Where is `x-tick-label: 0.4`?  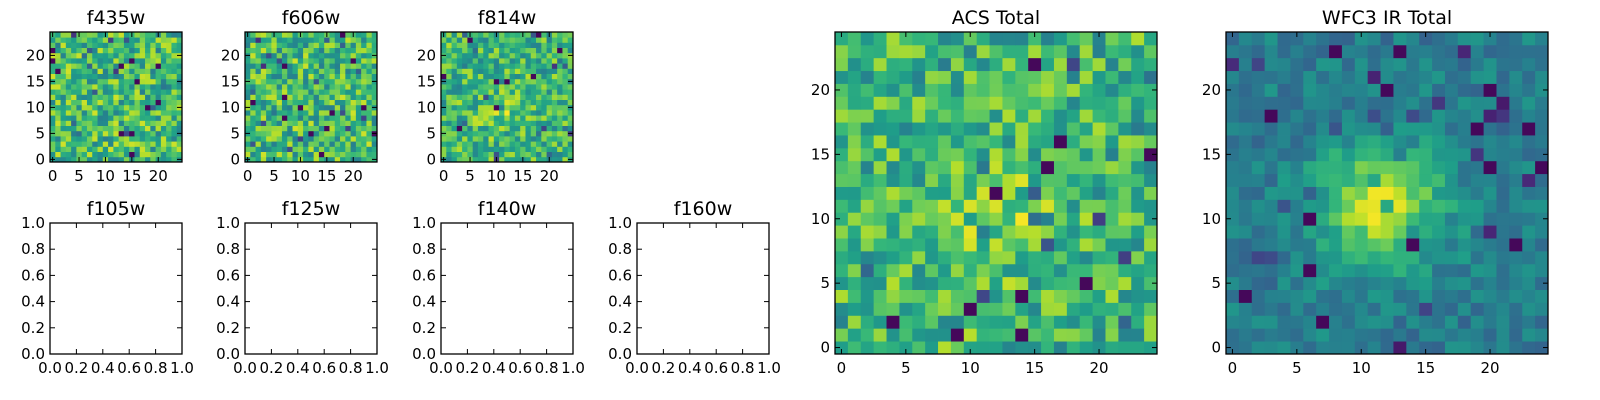 x-tick-label: 0.4 is located at coordinates (494, 368).